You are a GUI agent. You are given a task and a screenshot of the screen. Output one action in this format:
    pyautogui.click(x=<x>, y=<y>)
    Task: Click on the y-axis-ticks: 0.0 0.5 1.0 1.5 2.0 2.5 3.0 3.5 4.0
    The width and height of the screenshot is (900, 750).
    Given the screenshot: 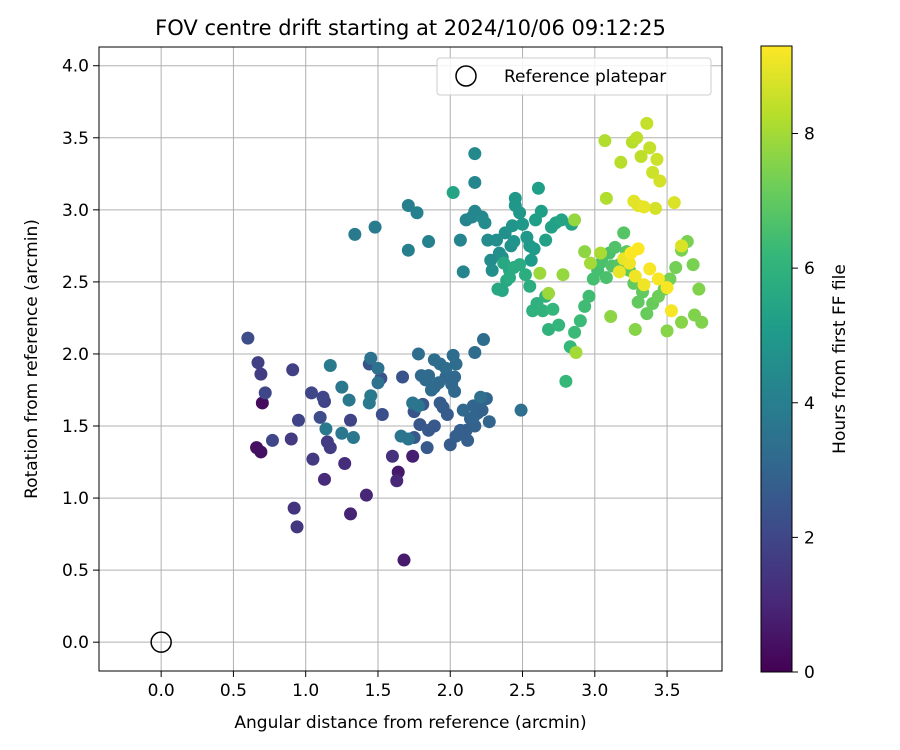 What is the action you would take?
    pyautogui.click(x=80, y=355)
    